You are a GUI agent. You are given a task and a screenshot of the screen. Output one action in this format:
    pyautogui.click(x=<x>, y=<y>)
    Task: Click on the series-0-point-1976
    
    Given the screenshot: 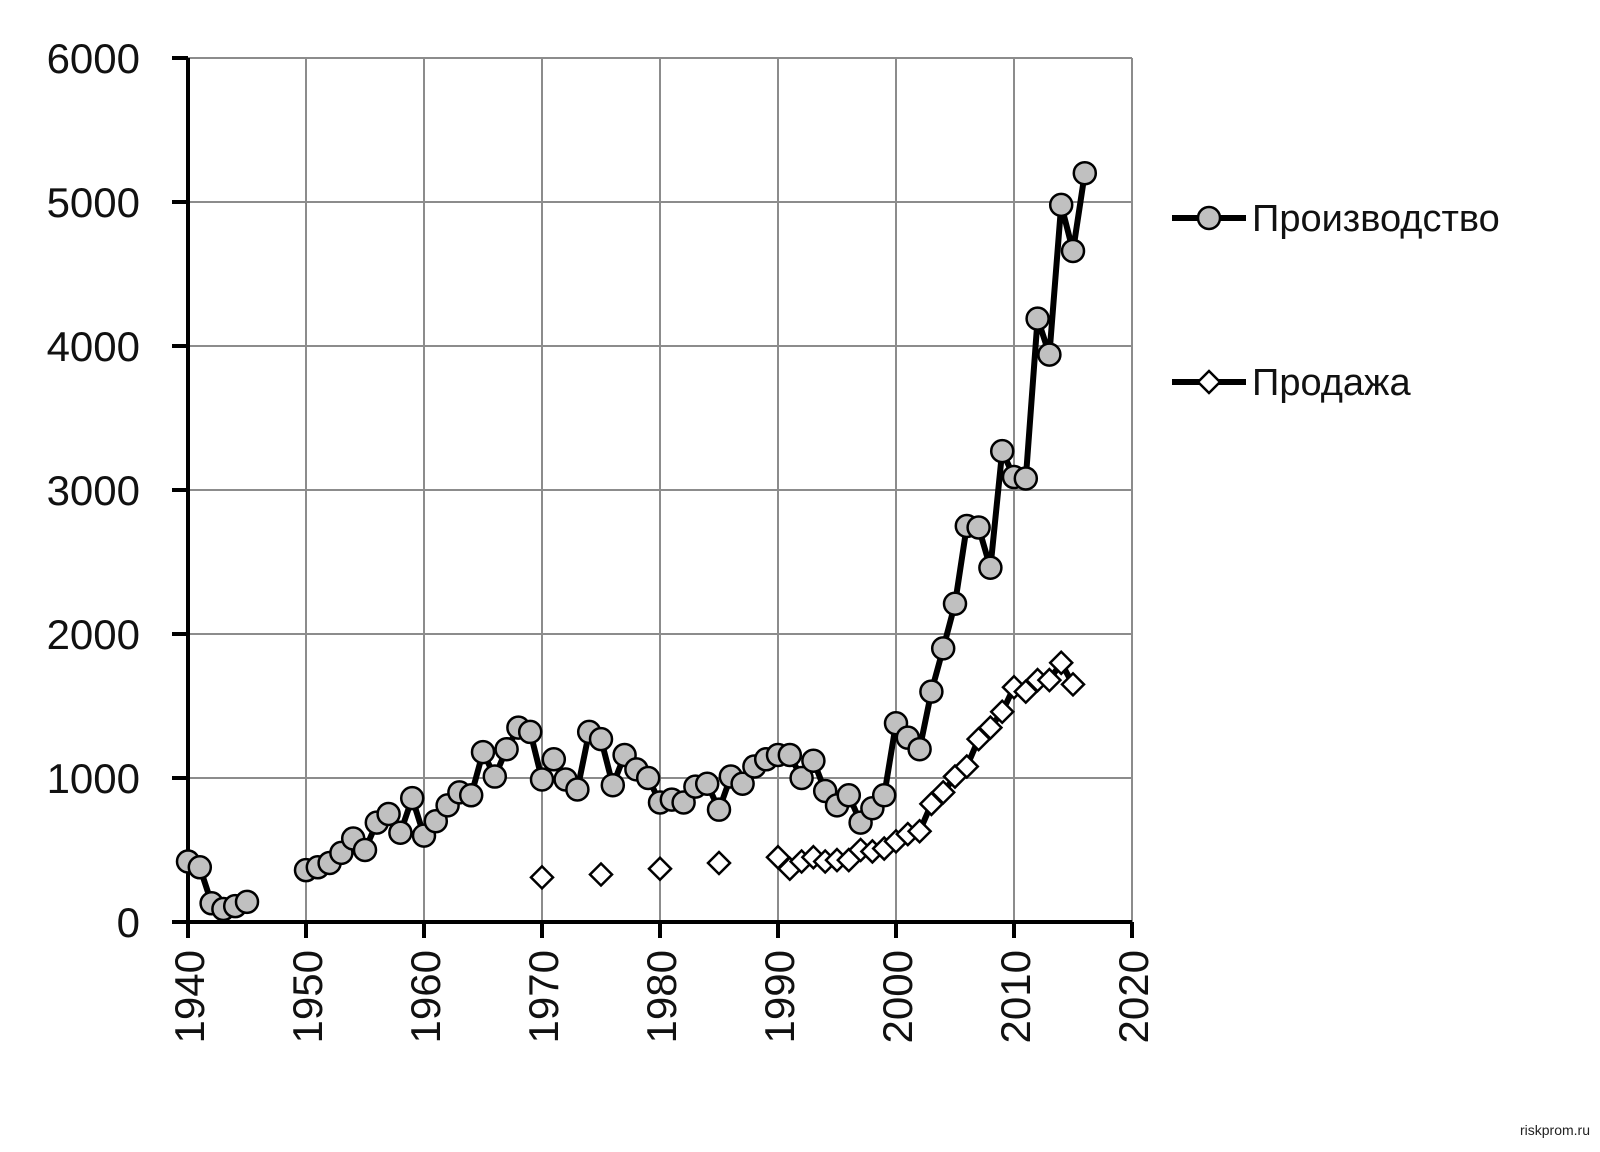 What is the action you would take?
    pyautogui.click(x=613, y=785)
    